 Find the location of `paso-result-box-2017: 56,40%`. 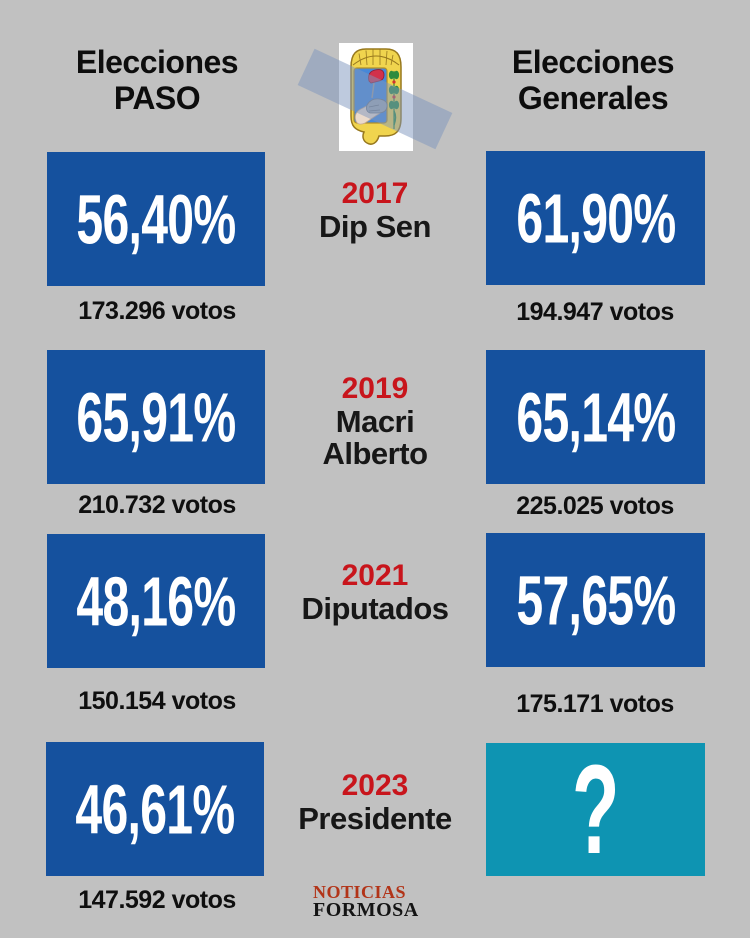

paso-result-box-2017: 56,40% is located at coordinates (156, 219).